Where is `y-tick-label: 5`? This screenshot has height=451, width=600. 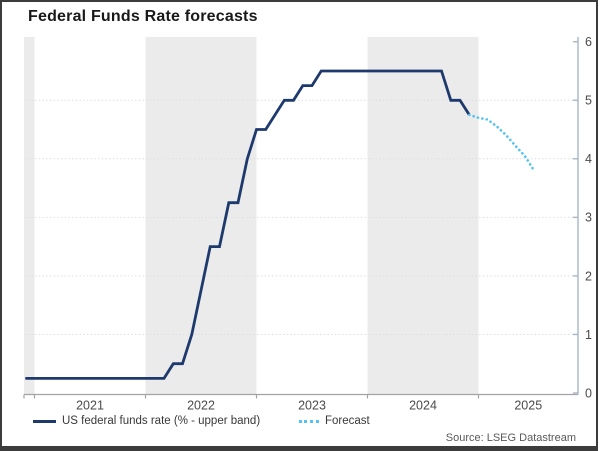 y-tick-label: 5 is located at coordinates (588, 101).